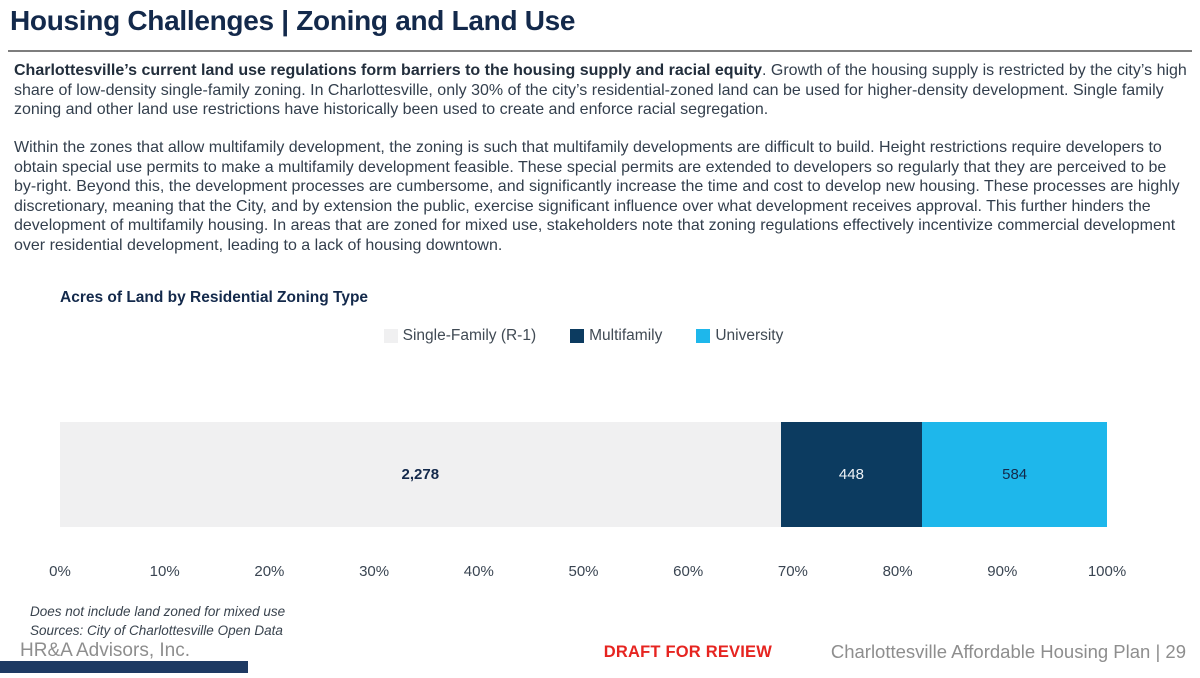 The width and height of the screenshot is (1200, 678). Describe the element at coordinates (792, 571) in the screenshot. I see `x-axis-tick-70: 70%` at that location.